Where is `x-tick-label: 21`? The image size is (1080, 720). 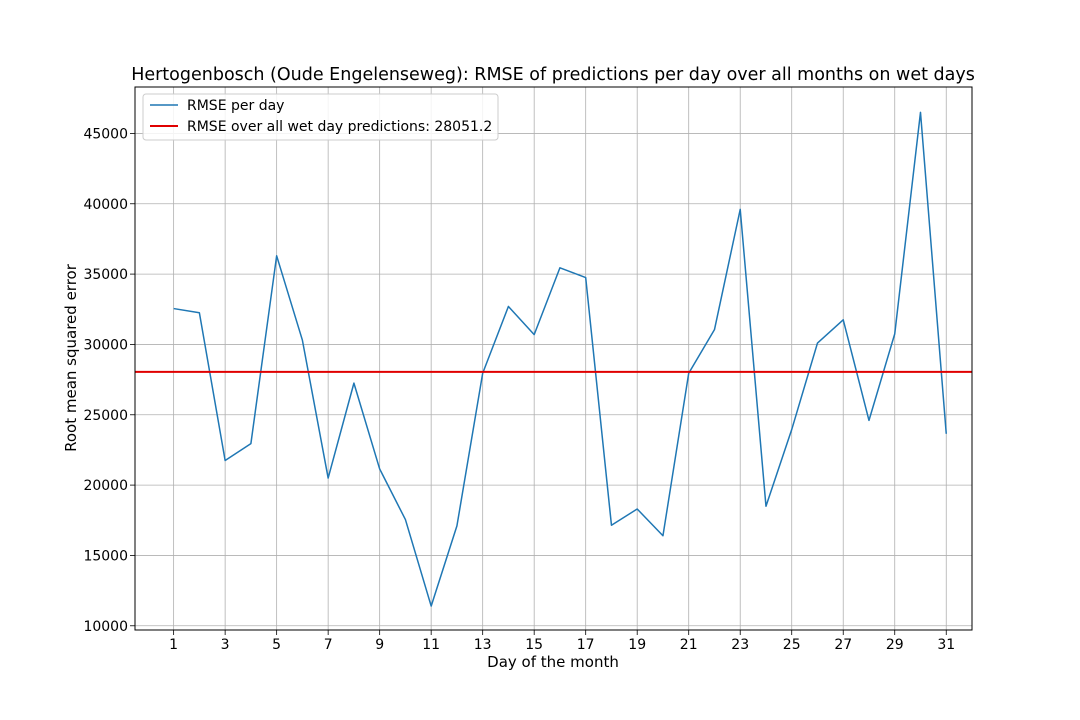 x-tick-label: 21 is located at coordinates (689, 645).